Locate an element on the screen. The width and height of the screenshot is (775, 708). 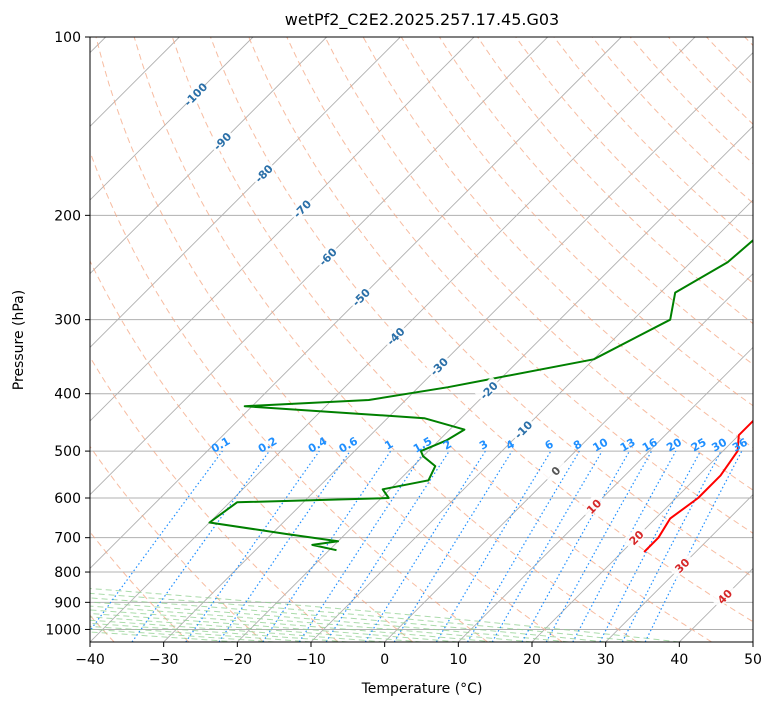
x-axis-label: Temperature (°C) is located at coordinates (422, 689).